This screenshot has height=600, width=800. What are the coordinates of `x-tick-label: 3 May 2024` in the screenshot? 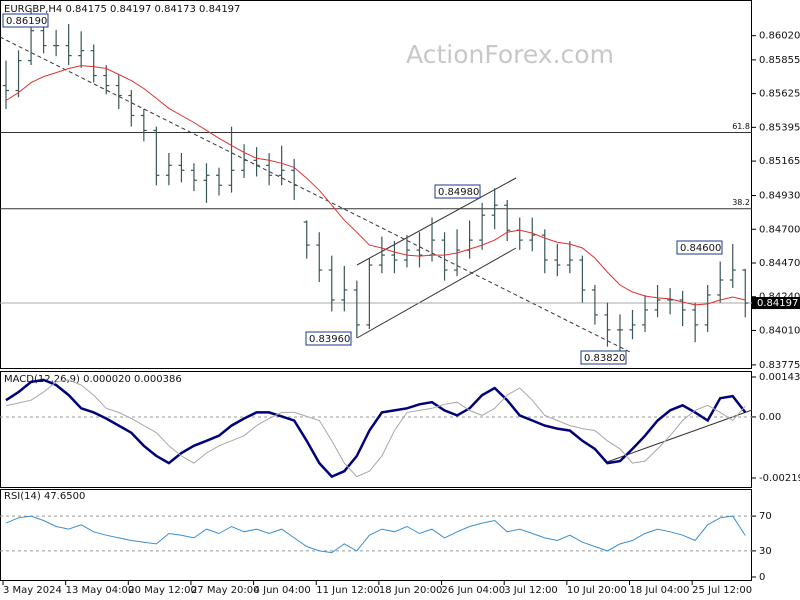 It's located at (32, 590).